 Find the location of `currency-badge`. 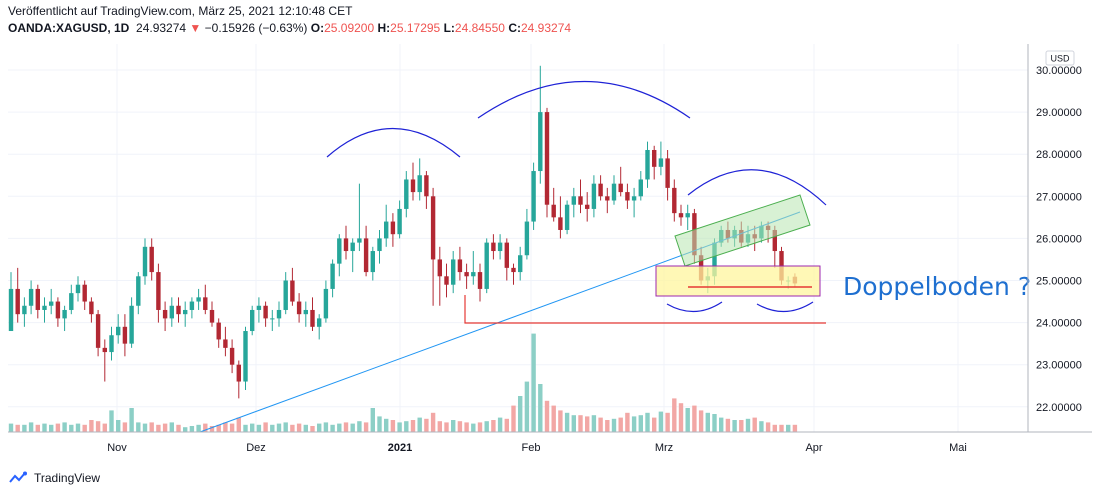

currency-badge is located at coordinates (1060, 58).